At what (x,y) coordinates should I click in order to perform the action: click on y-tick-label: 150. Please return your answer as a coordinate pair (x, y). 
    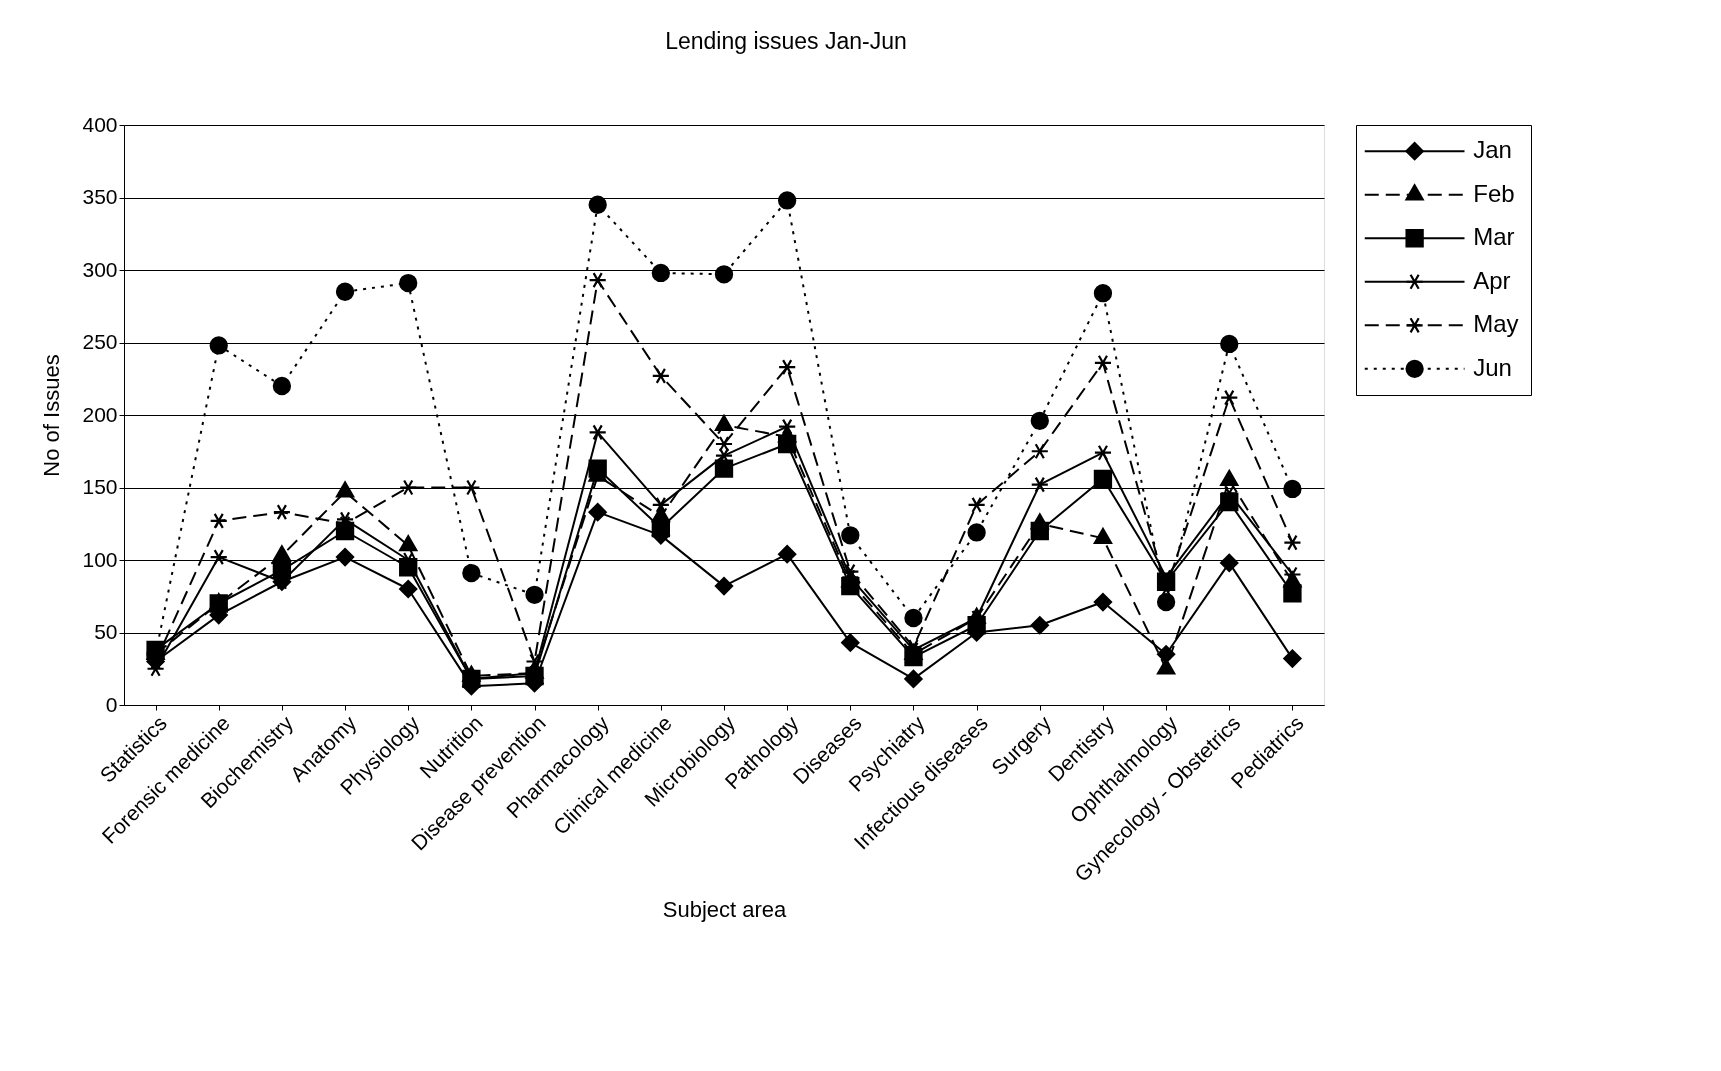
    Looking at the image, I should click on (100, 486).